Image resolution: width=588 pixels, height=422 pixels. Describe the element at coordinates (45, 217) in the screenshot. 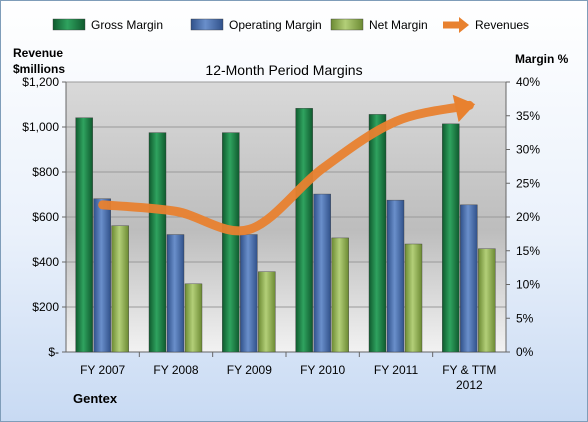

I see `left-tick-label: $600` at that location.